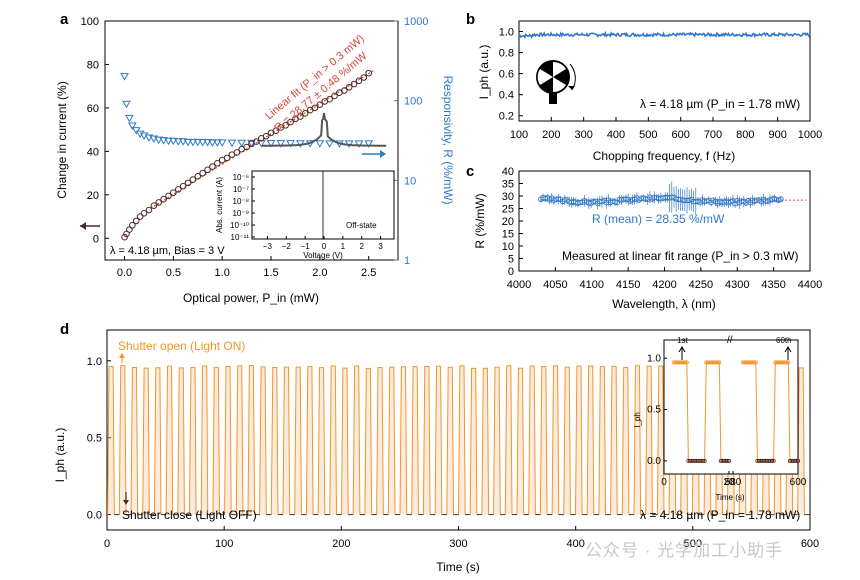 The height and width of the screenshot is (580, 860). I want to click on y-tick-label: 30, so click(508, 197).